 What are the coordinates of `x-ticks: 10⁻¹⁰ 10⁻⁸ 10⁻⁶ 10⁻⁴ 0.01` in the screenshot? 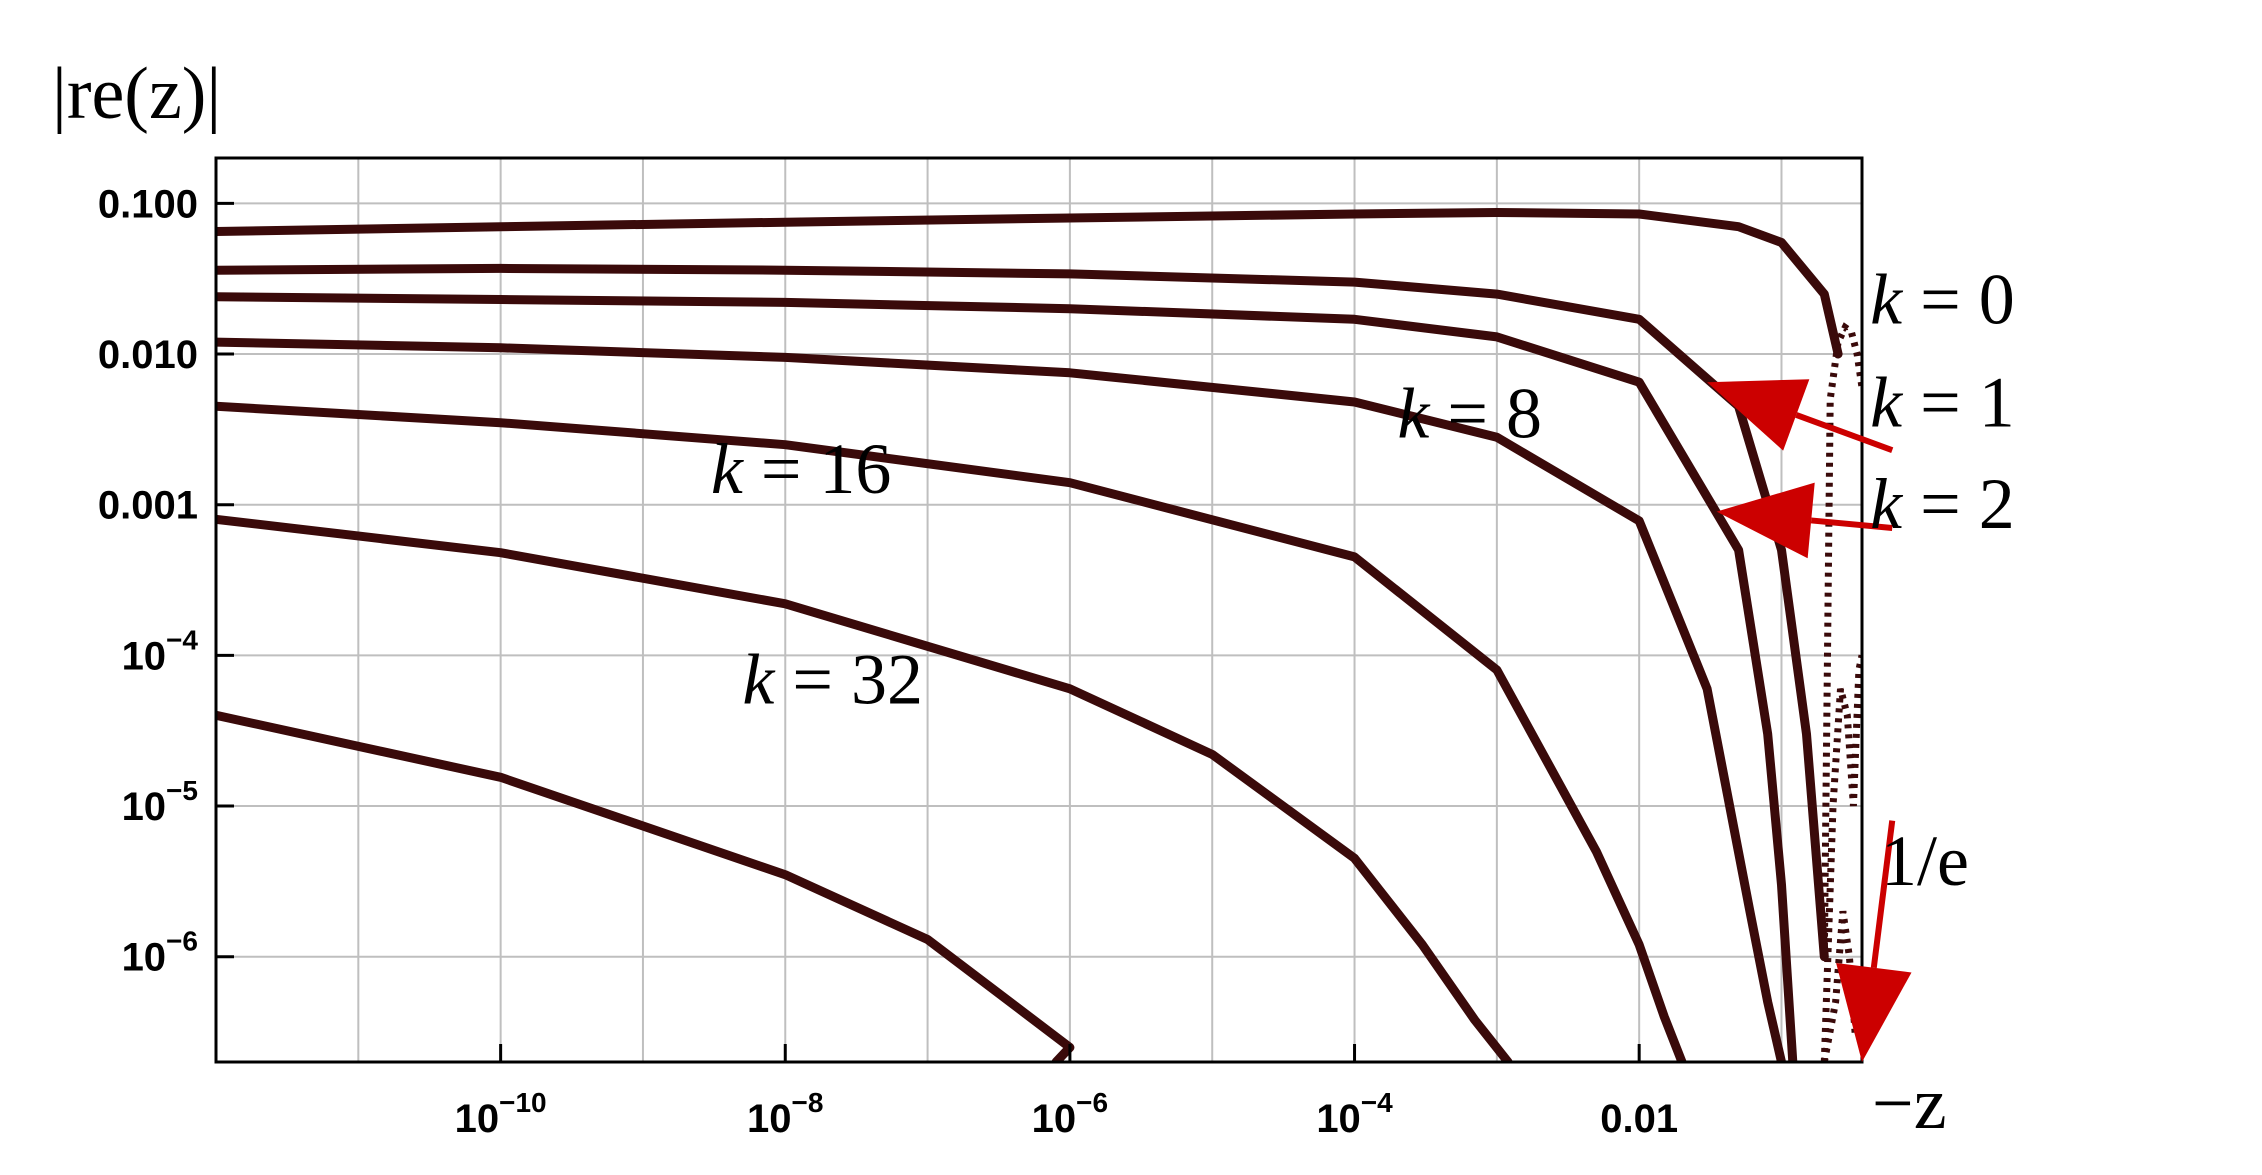 It's located at (1066, 1092).